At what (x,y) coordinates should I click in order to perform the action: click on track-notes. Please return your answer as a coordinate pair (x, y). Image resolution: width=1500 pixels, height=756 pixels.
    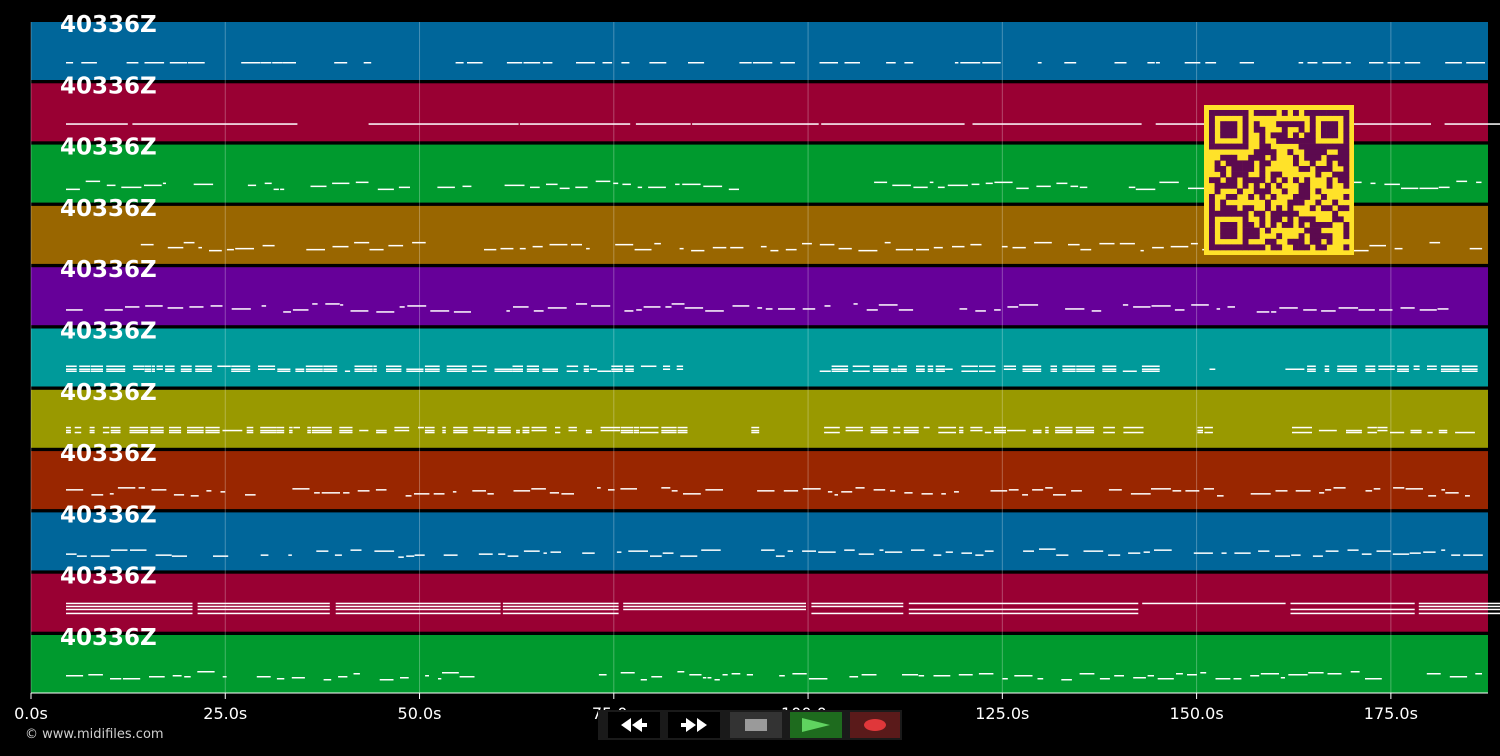
    Looking at the image, I should click on (775, 63).